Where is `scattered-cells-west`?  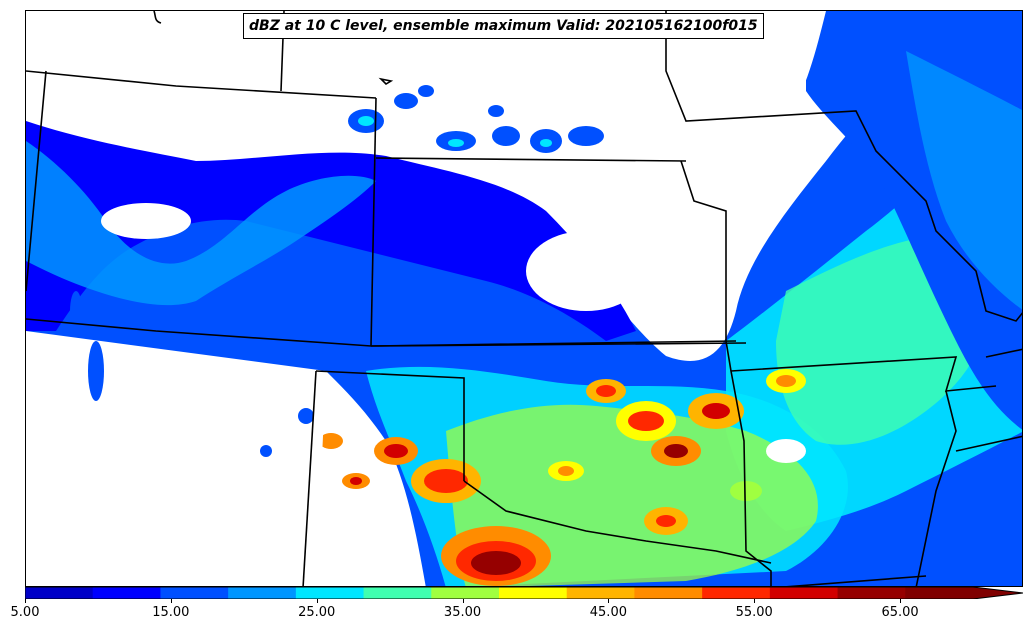
scattered-cells-west is located at coordinates (192, 374).